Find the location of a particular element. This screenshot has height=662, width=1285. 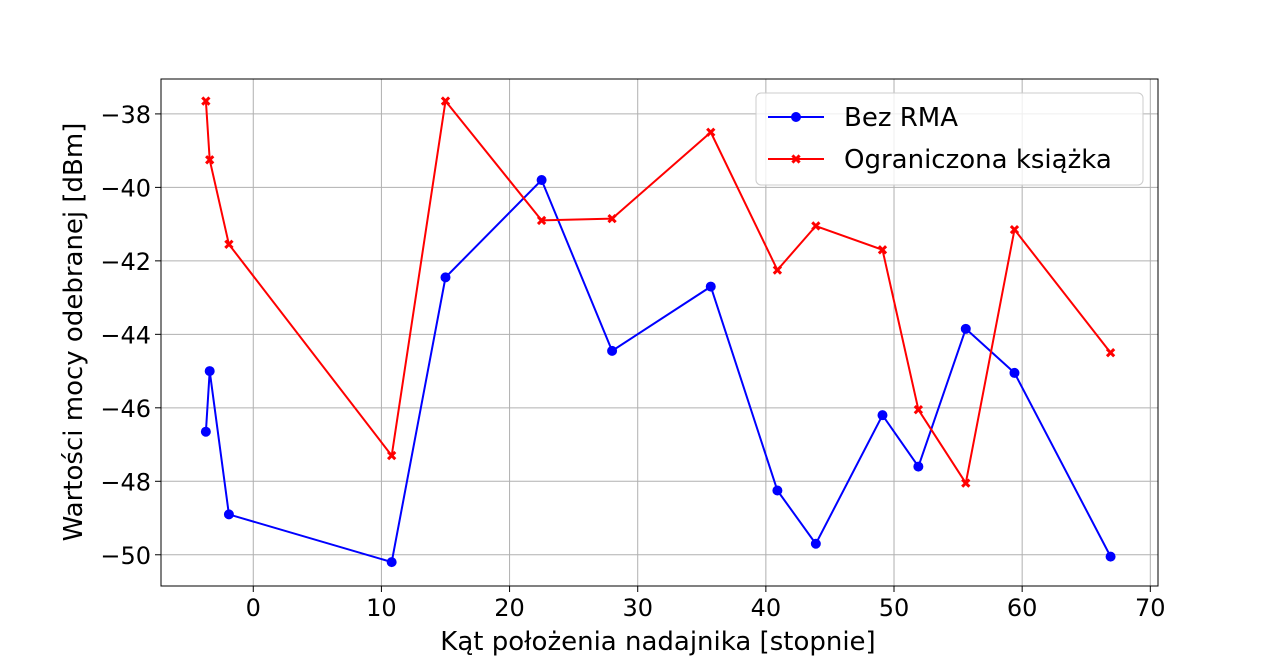

legend-box is located at coordinates (949, 139).